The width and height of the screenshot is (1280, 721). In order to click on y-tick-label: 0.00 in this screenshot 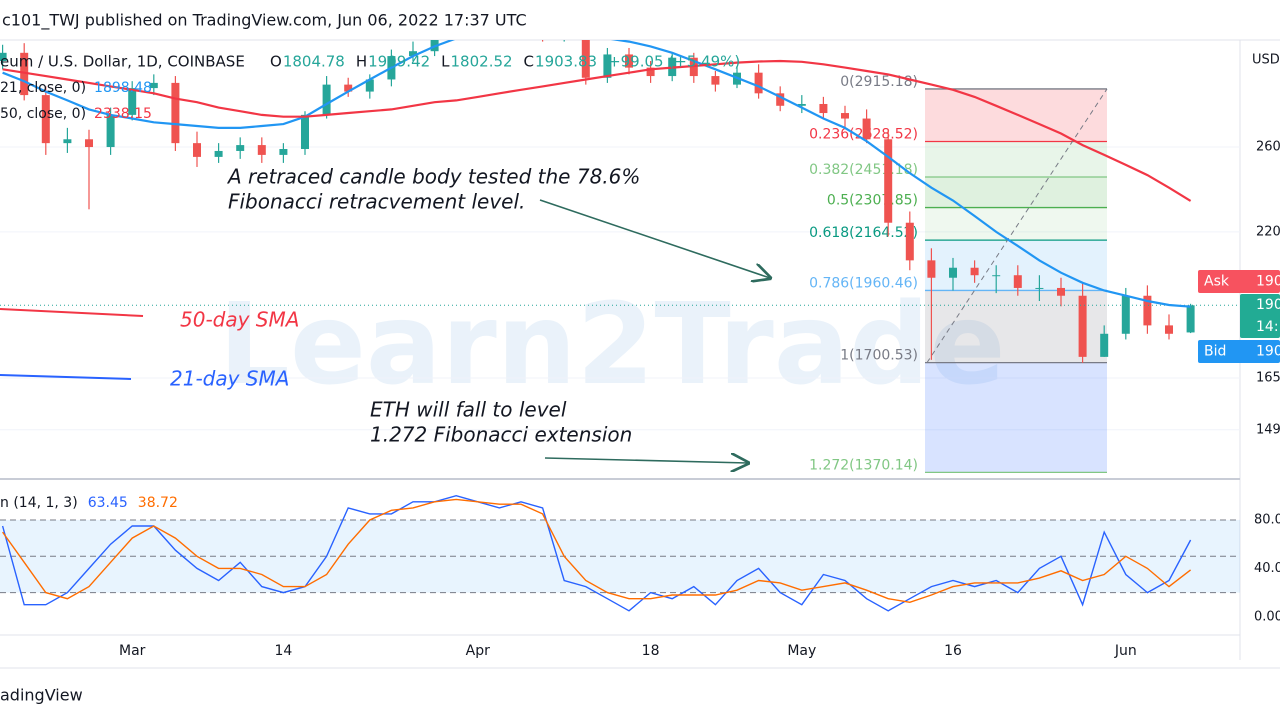, I will do `click(1267, 616)`.